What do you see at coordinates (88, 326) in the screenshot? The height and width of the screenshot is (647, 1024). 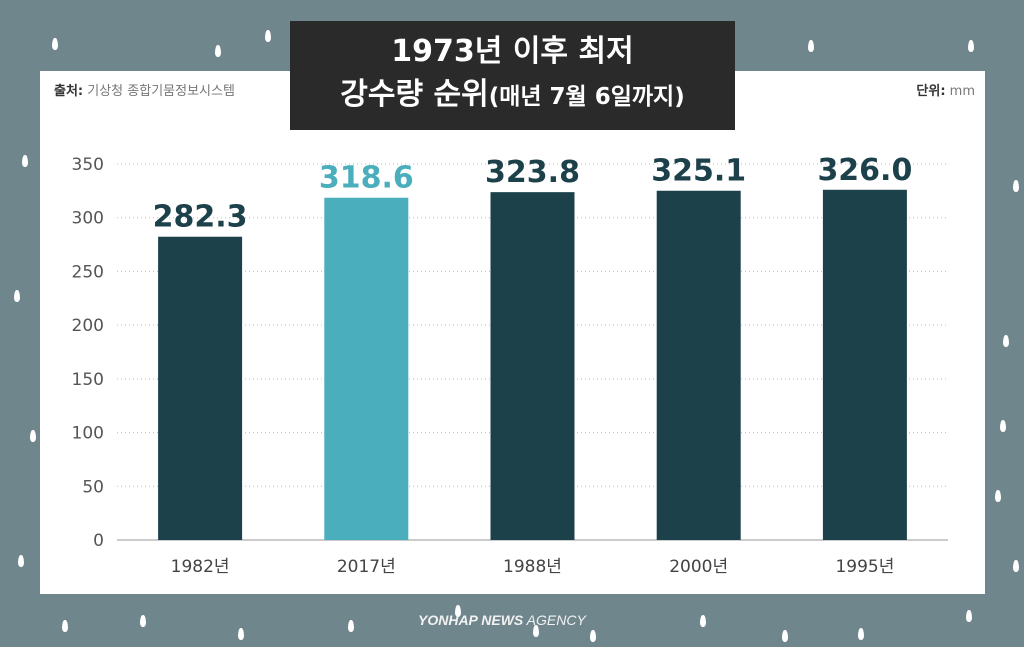 I see `y-tick-label: 200` at bounding box center [88, 326].